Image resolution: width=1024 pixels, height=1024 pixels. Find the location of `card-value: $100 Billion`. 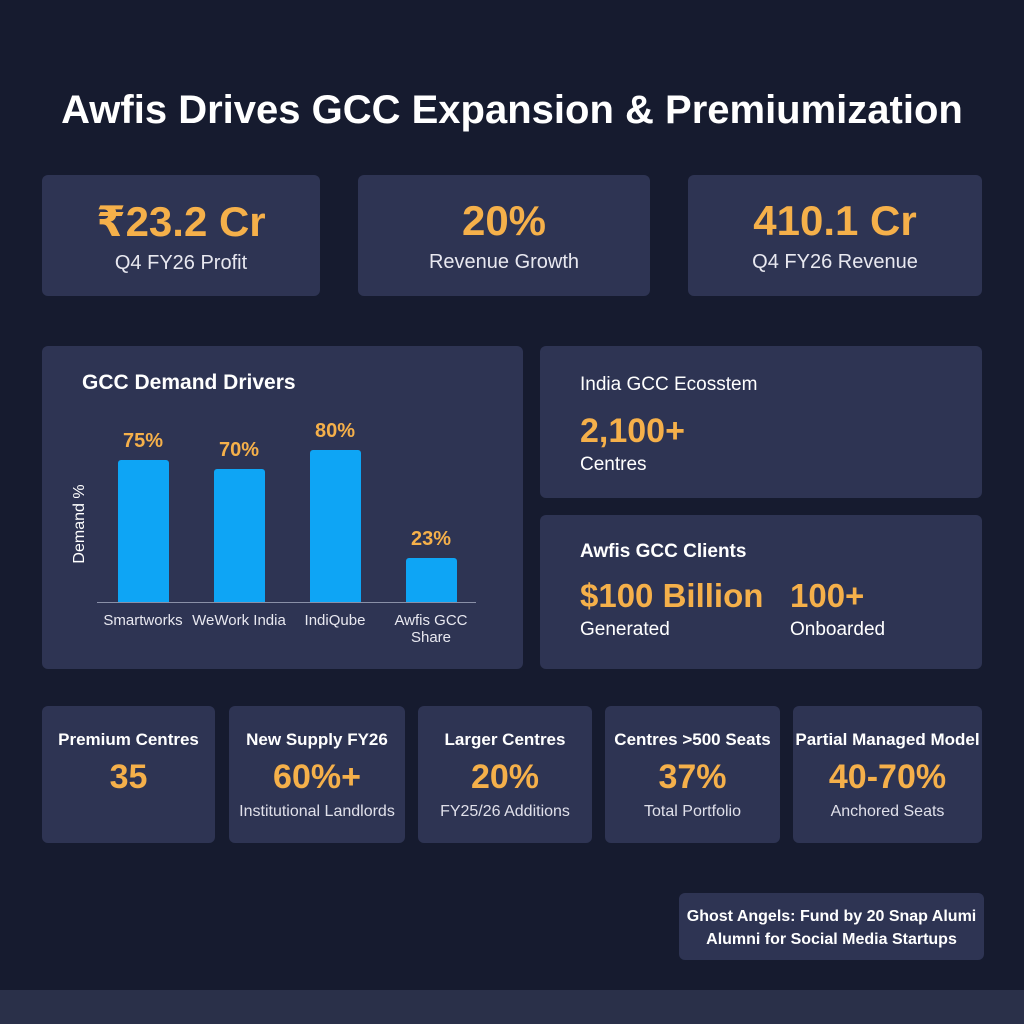

card-value: $100 Billion is located at coordinates (672, 595).